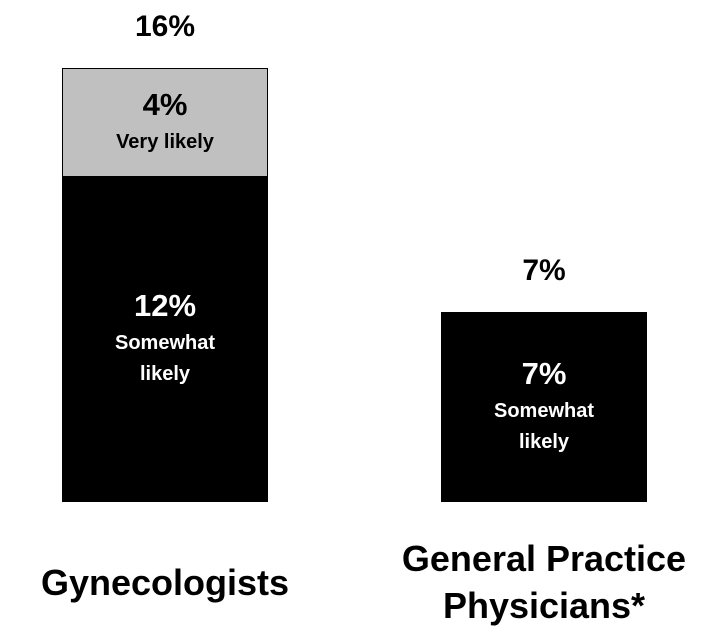 This screenshot has width=719, height=629. I want to click on category-label: General Practice Physicians*, so click(544, 582).